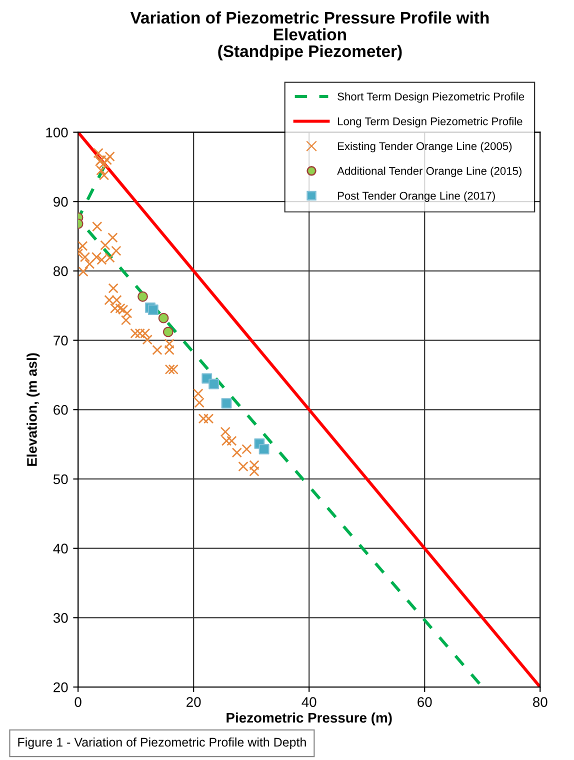 The height and width of the screenshot is (760, 574). Describe the element at coordinates (416, 197) in the screenshot. I see `legend-label: Post Tender Orange Line (2017)` at that location.